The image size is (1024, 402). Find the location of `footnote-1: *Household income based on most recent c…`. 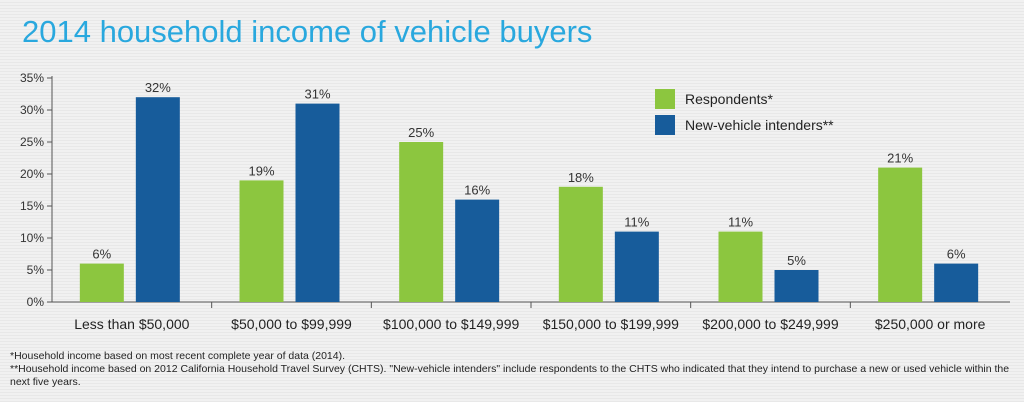

footnote-1: *Household income based on most recent c… is located at coordinates (178, 356).